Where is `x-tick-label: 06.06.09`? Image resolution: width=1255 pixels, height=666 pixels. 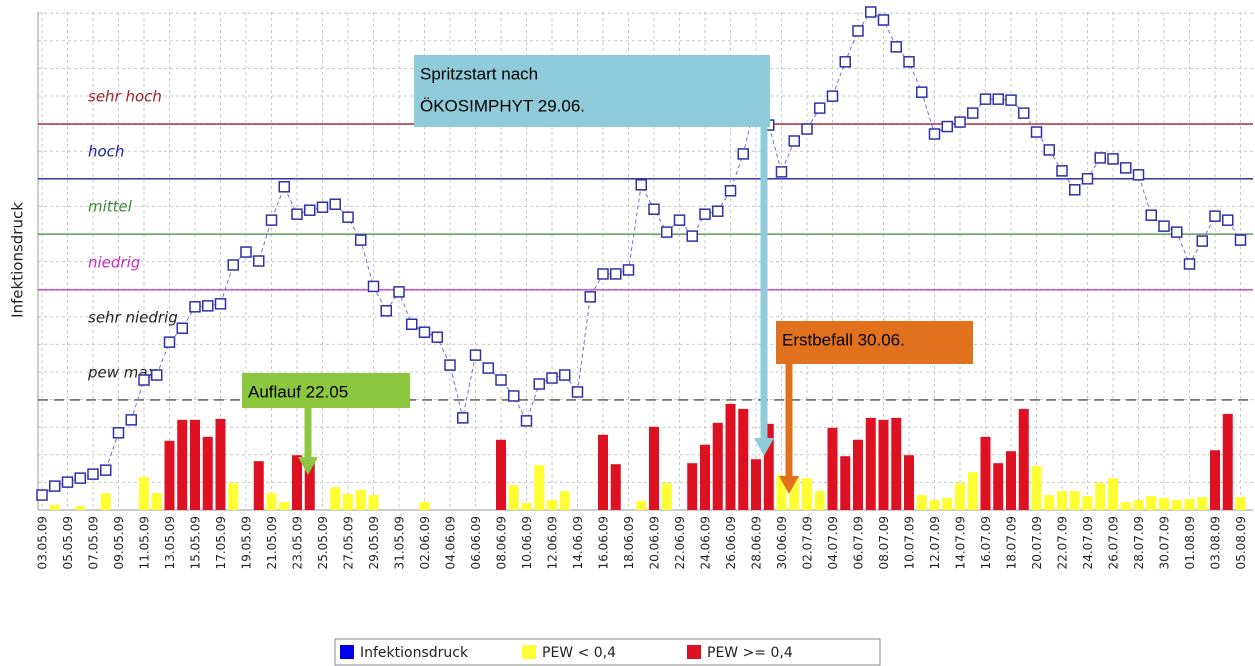 x-tick-label: 06.06.09 is located at coordinates (476, 542).